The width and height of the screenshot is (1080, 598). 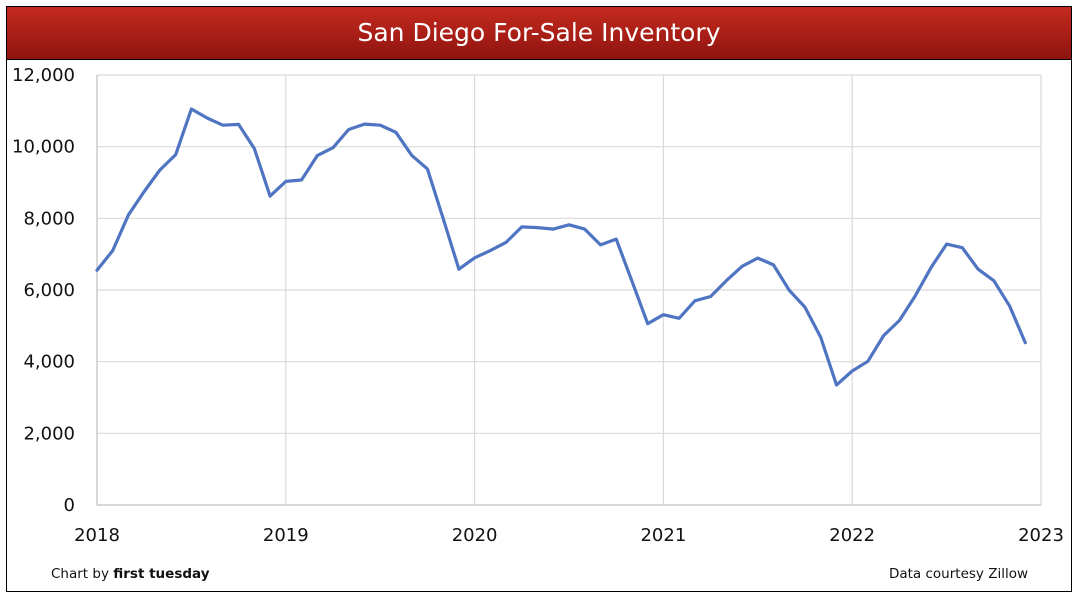 What do you see at coordinates (69, 505) in the screenshot?
I see `y-tick-label: 0` at bounding box center [69, 505].